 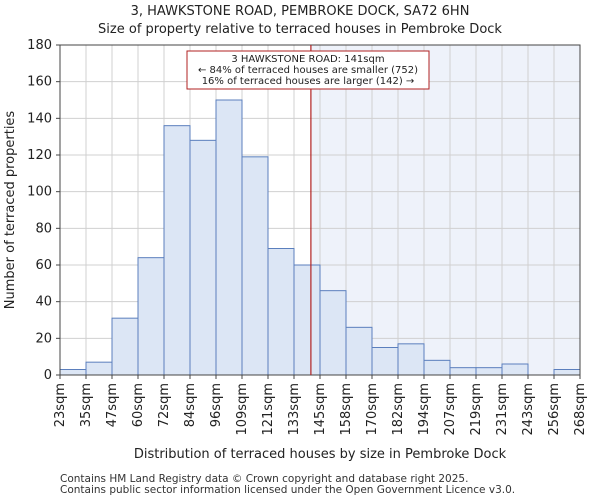 I want to click on y-tick-label: 120, so click(x=39, y=155).